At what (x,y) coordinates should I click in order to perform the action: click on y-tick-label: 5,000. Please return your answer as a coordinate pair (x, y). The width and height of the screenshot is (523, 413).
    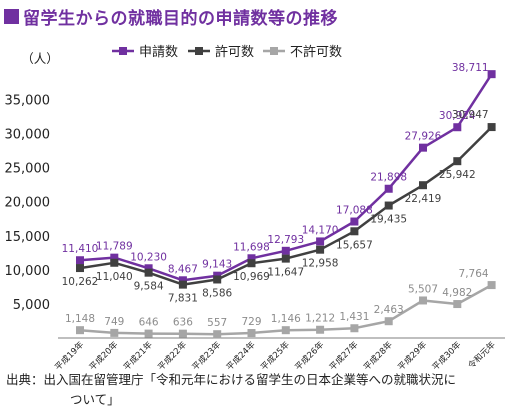
    Looking at the image, I should click on (31, 305).